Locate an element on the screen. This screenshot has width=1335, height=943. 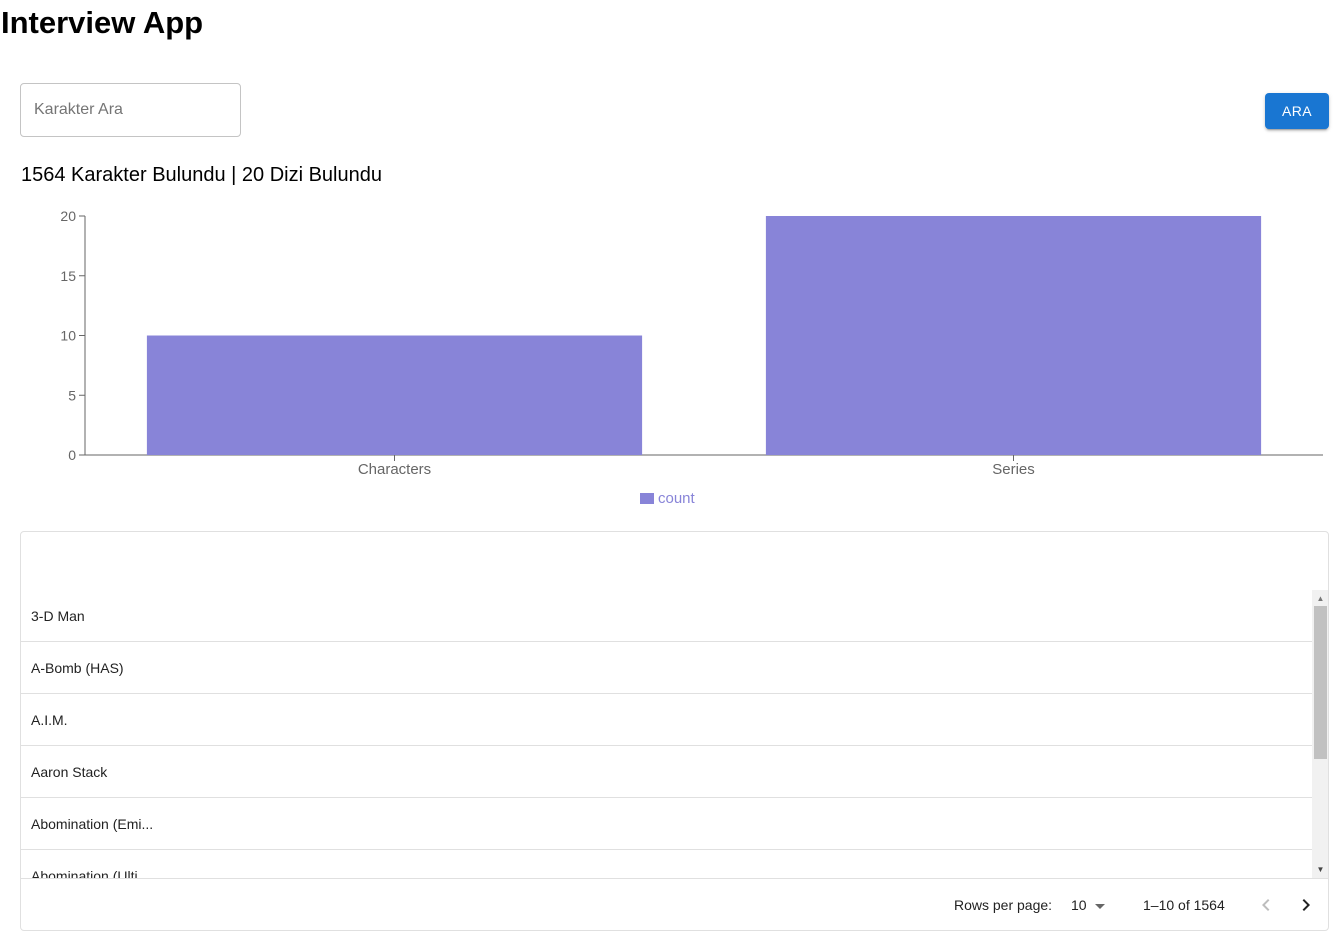
search-input is located at coordinates (130, 110).